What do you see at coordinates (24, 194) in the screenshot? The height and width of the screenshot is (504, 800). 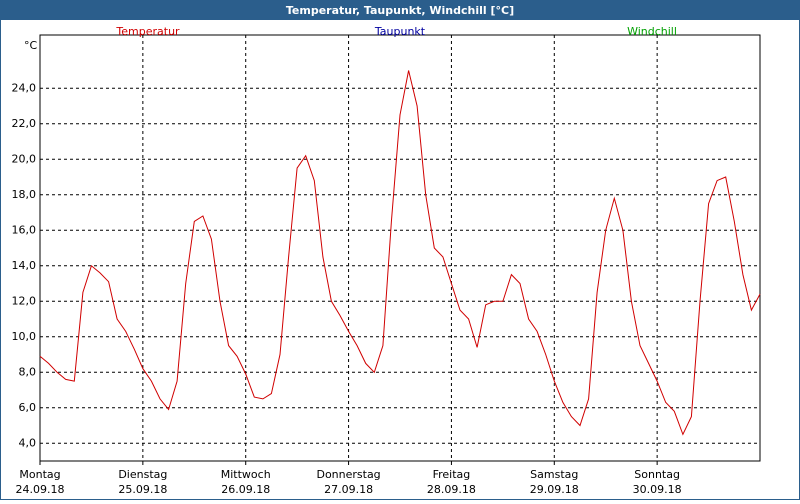 I see `y-tick-label: 18,0` at bounding box center [24, 194].